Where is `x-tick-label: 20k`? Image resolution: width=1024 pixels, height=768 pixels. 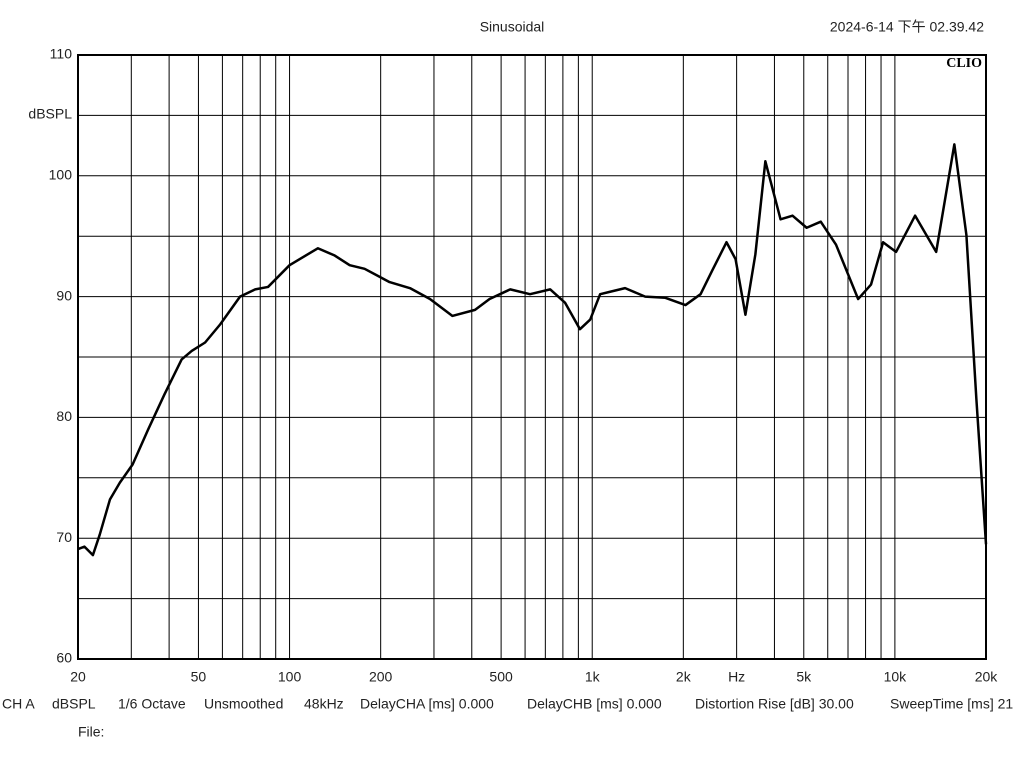 x-tick-label: 20k is located at coordinates (987, 677).